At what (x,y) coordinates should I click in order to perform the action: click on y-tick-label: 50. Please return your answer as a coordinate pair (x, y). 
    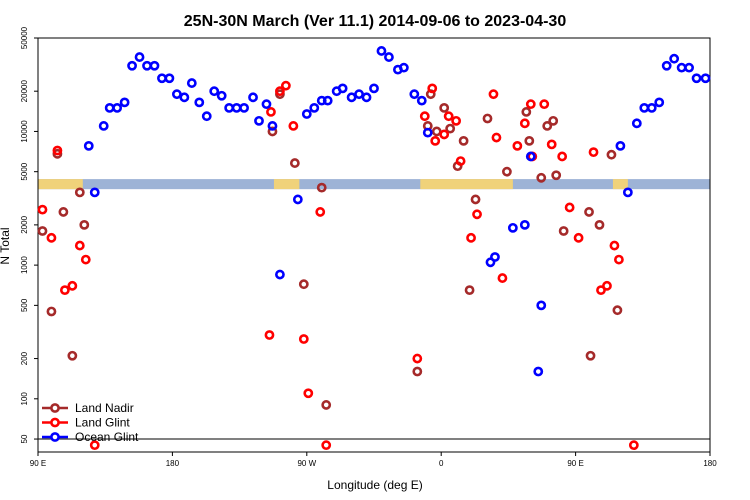
    Looking at the image, I should click on (24, 438).